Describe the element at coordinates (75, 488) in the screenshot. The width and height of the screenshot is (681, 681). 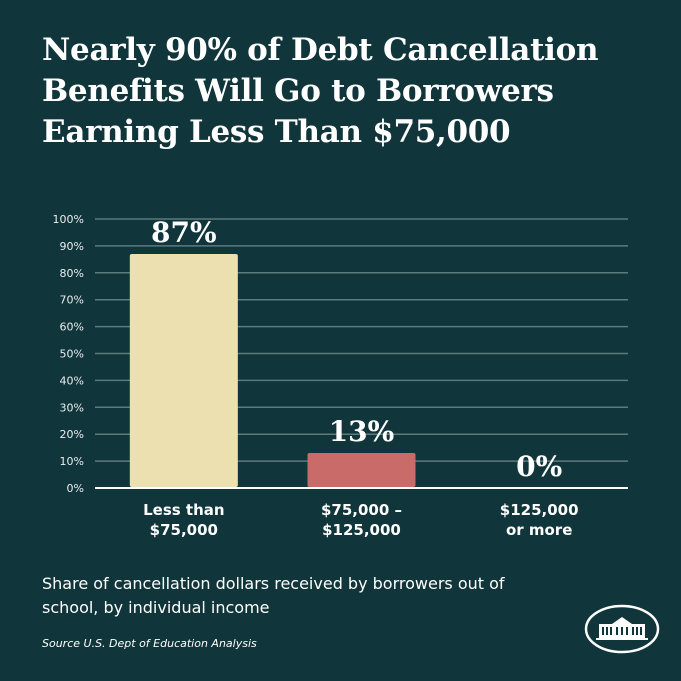
I see `y-tick-label: 0%` at that location.